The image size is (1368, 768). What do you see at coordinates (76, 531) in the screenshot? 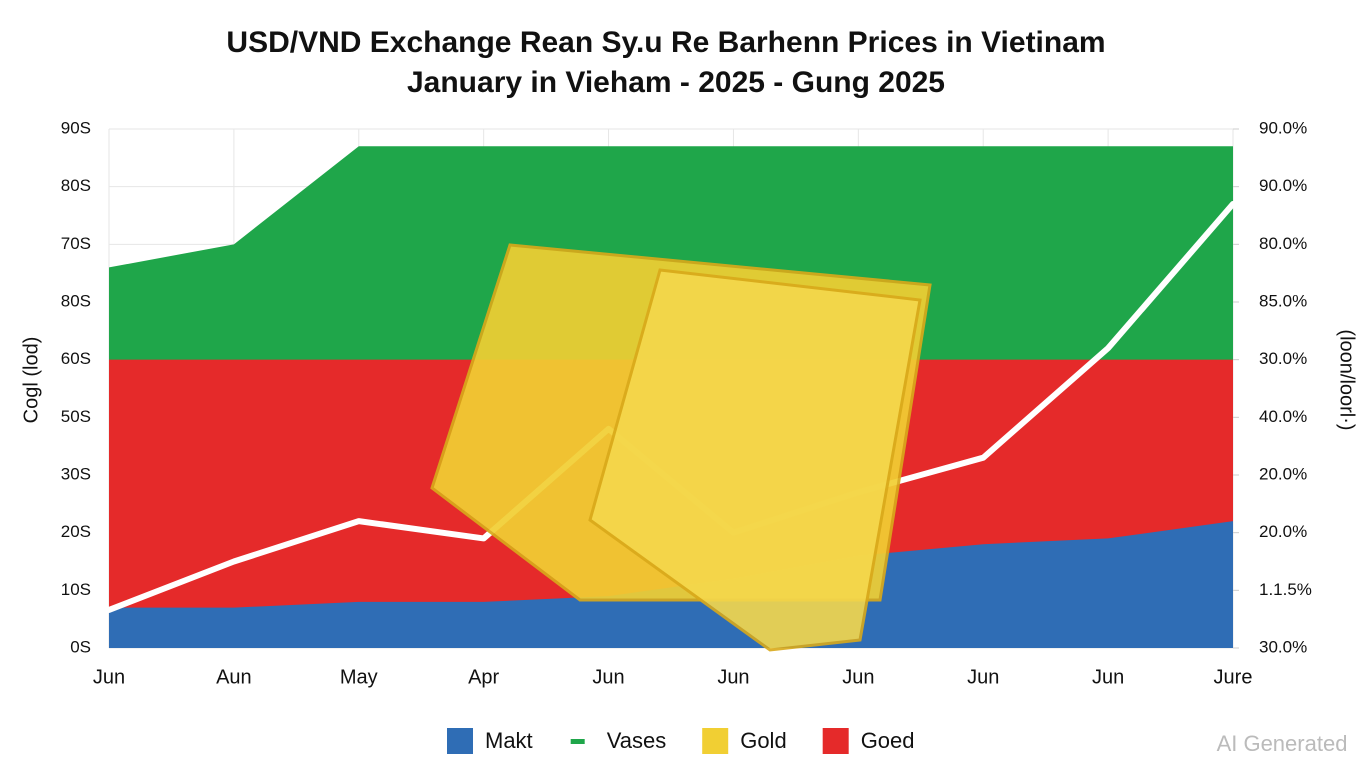
I see `y-tick-label: 20S` at bounding box center [76, 531].